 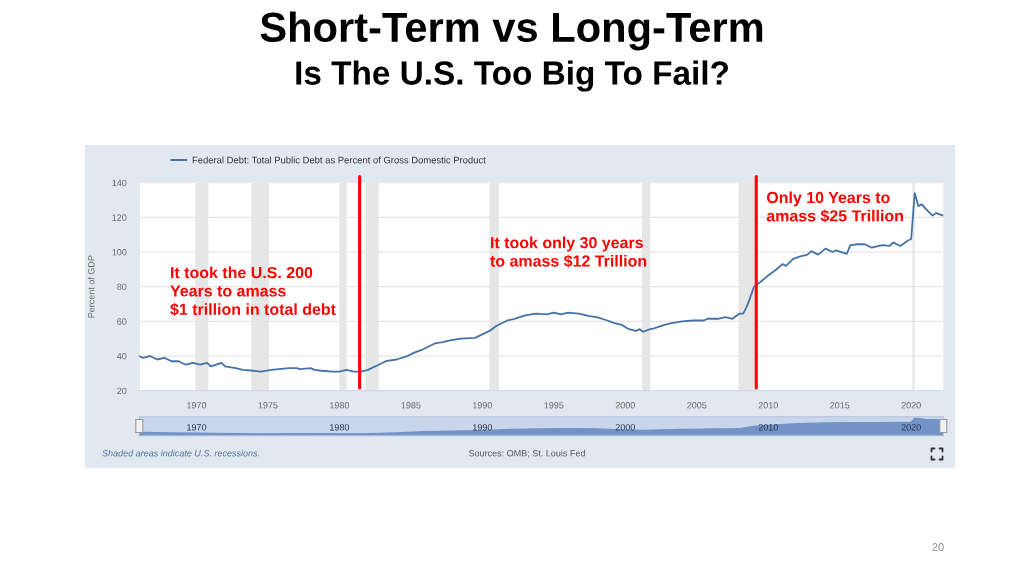 What do you see at coordinates (512, 76) in the screenshot?
I see `chart-subtitle: Is The U.S. Too Big To Fail?` at bounding box center [512, 76].